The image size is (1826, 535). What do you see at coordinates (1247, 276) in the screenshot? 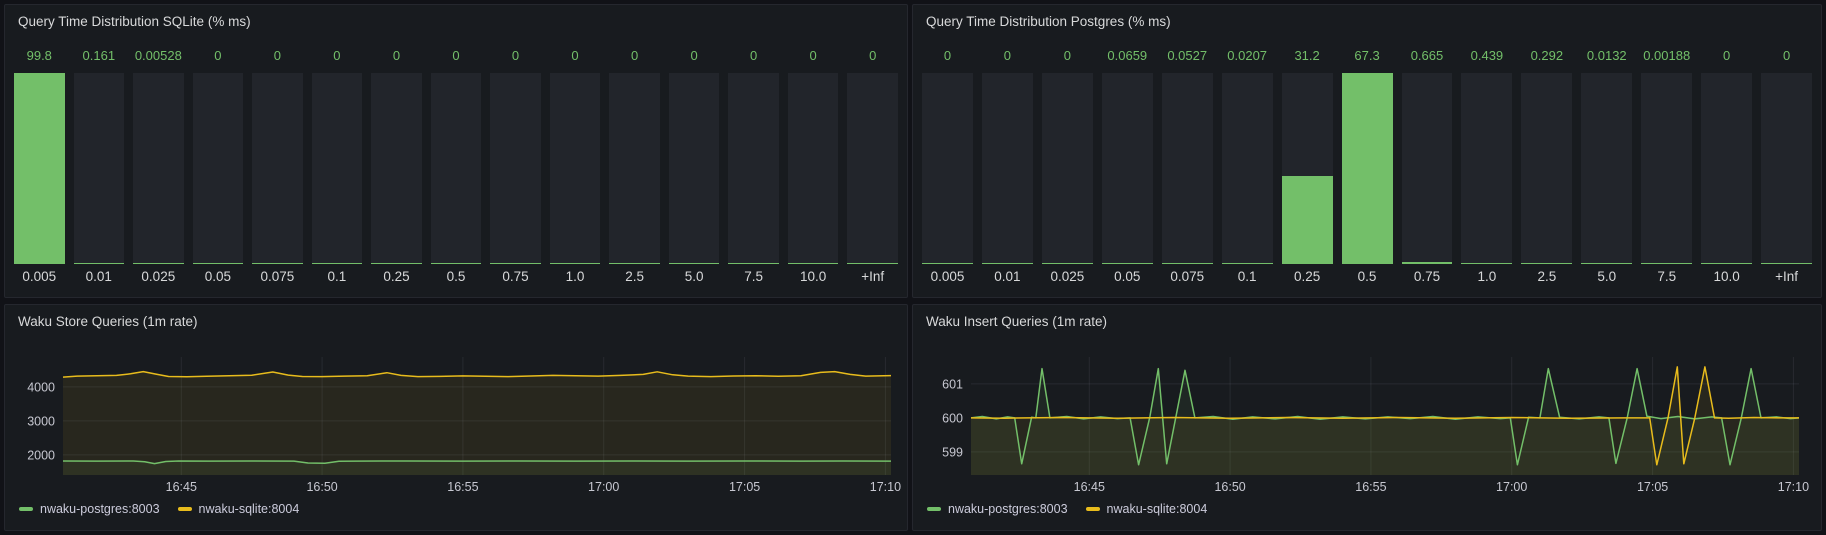
I see `bar-bucket-label: 0.1` at bounding box center [1247, 276].